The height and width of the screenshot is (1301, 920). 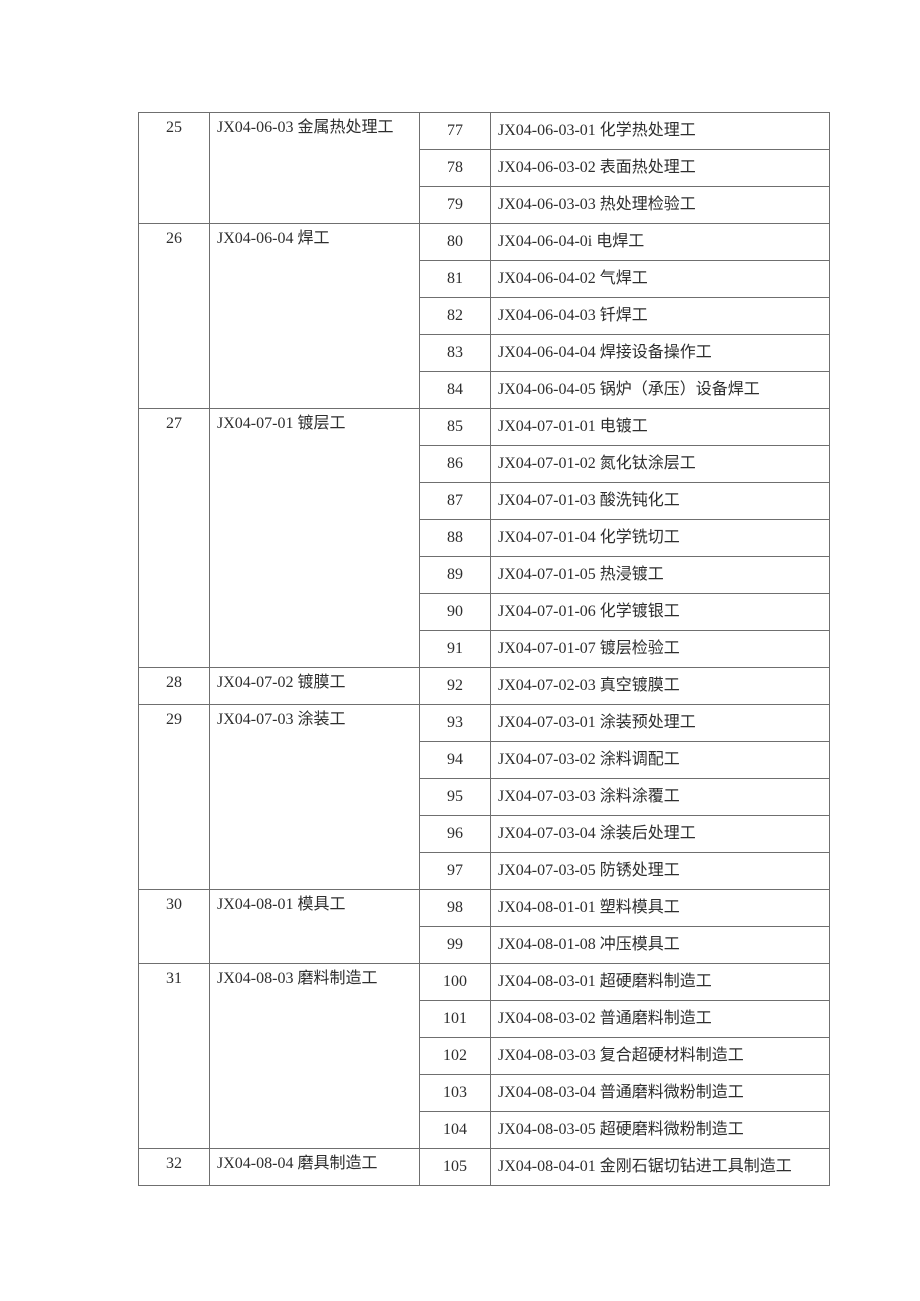 I want to click on item-seq-cell: 77, so click(x=455, y=131).